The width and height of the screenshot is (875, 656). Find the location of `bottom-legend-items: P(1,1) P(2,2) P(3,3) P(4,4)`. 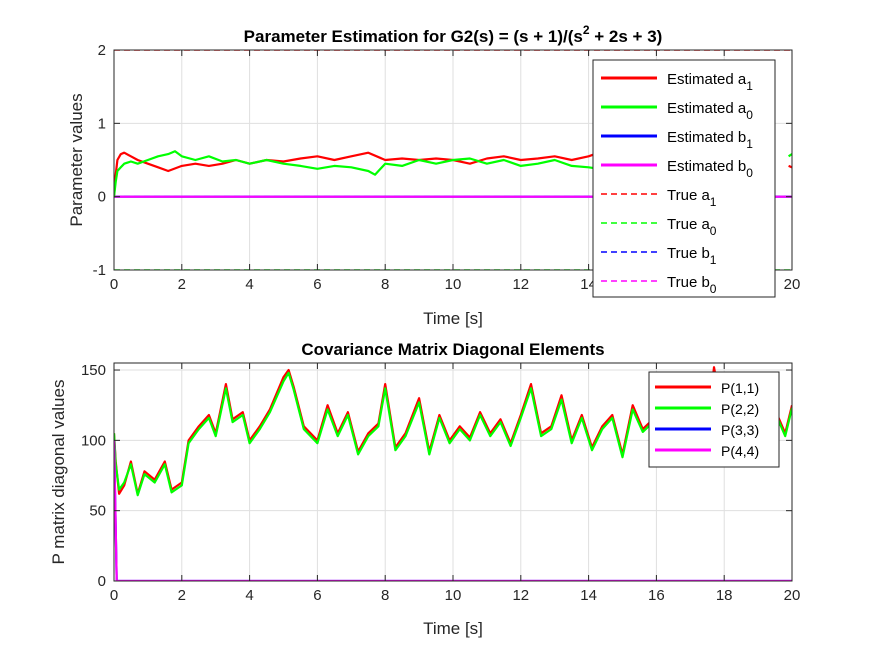

bottom-legend-items: P(1,1) P(2,2) P(3,3) P(4,4) is located at coordinates (707, 419).